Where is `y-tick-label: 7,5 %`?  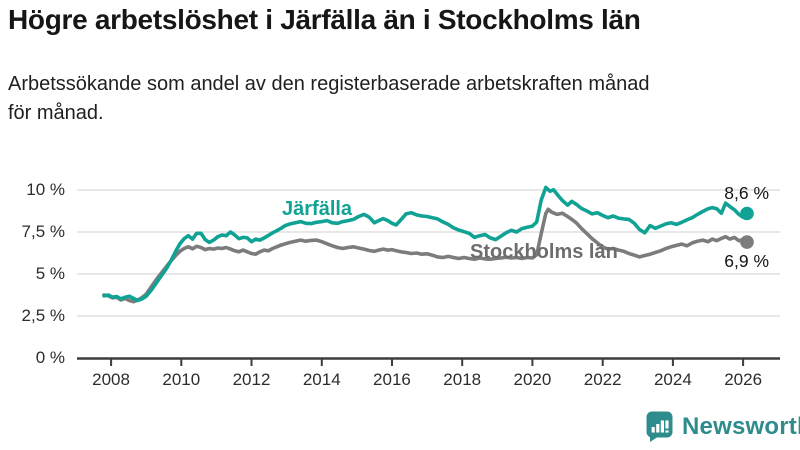 y-tick-label: 7,5 % is located at coordinates (43, 231).